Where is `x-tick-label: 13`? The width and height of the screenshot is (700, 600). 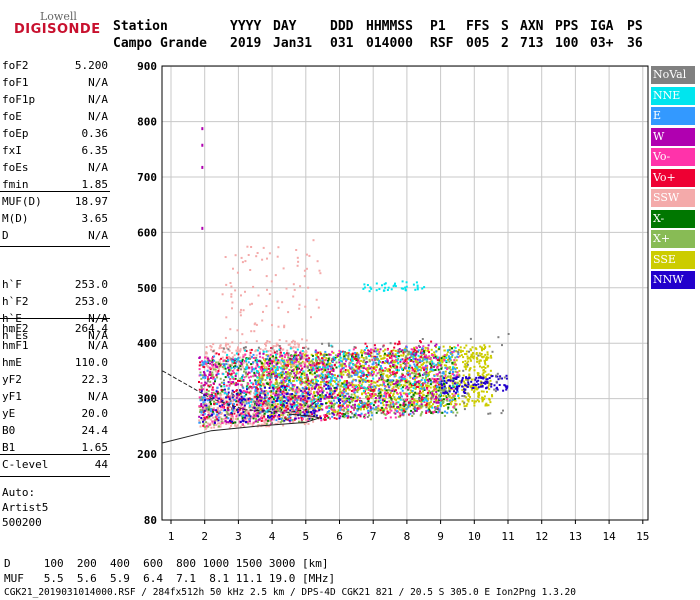
x-tick-label: 13 is located at coordinates (575, 536).